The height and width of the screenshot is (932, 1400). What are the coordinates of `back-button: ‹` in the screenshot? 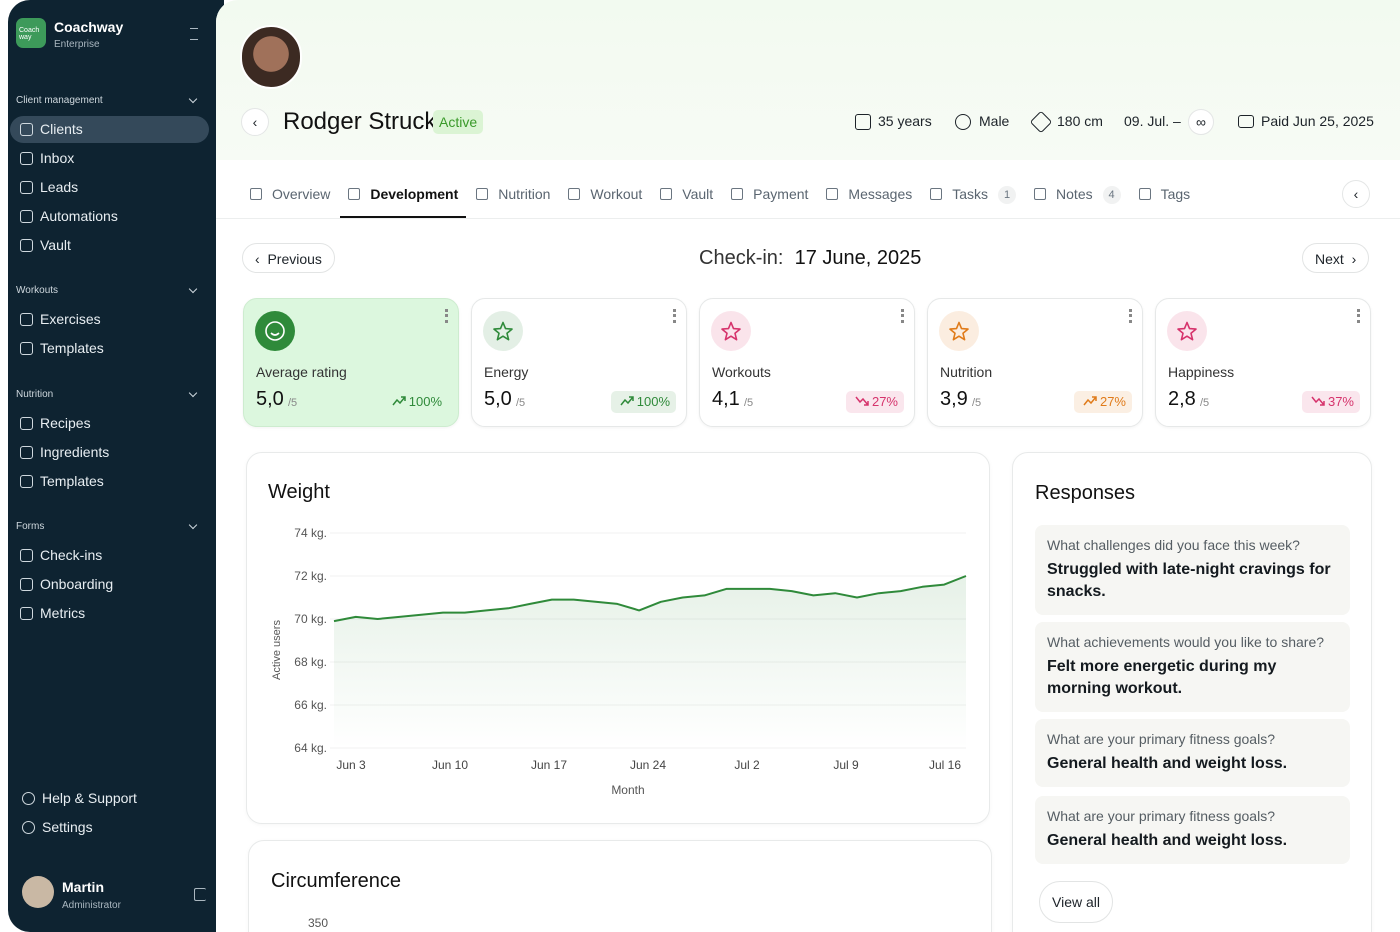 It's located at (255, 122).